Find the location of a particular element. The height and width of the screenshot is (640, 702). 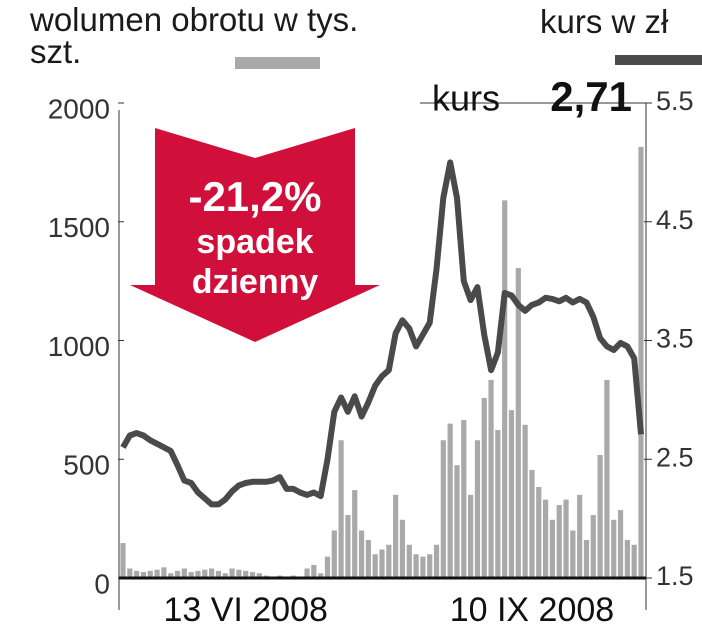

y2-tick-label: 5.5 is located at coordinates (675, 101).